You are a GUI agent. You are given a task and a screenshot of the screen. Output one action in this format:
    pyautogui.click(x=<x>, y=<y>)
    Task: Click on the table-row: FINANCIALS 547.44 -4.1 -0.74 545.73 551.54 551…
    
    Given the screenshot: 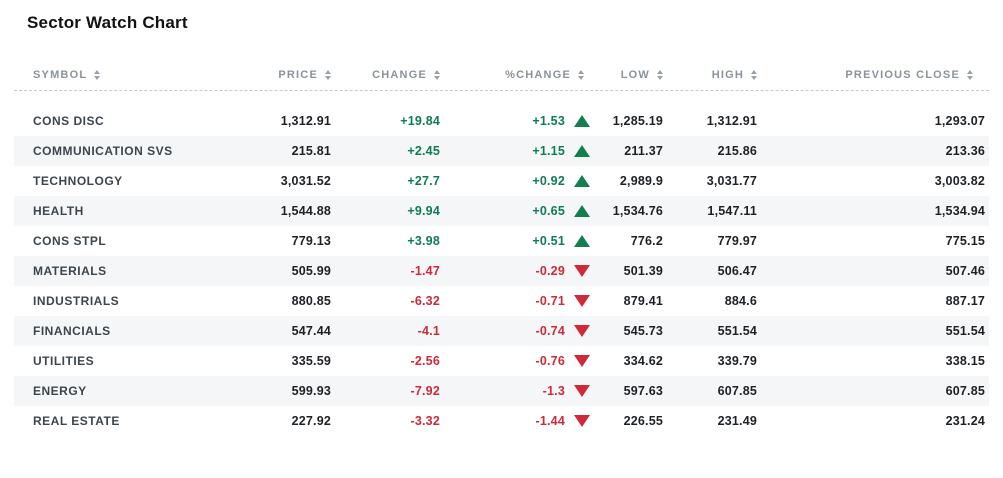 What is the action you would take?
    pyautogui.click(x=501, y=331)
    